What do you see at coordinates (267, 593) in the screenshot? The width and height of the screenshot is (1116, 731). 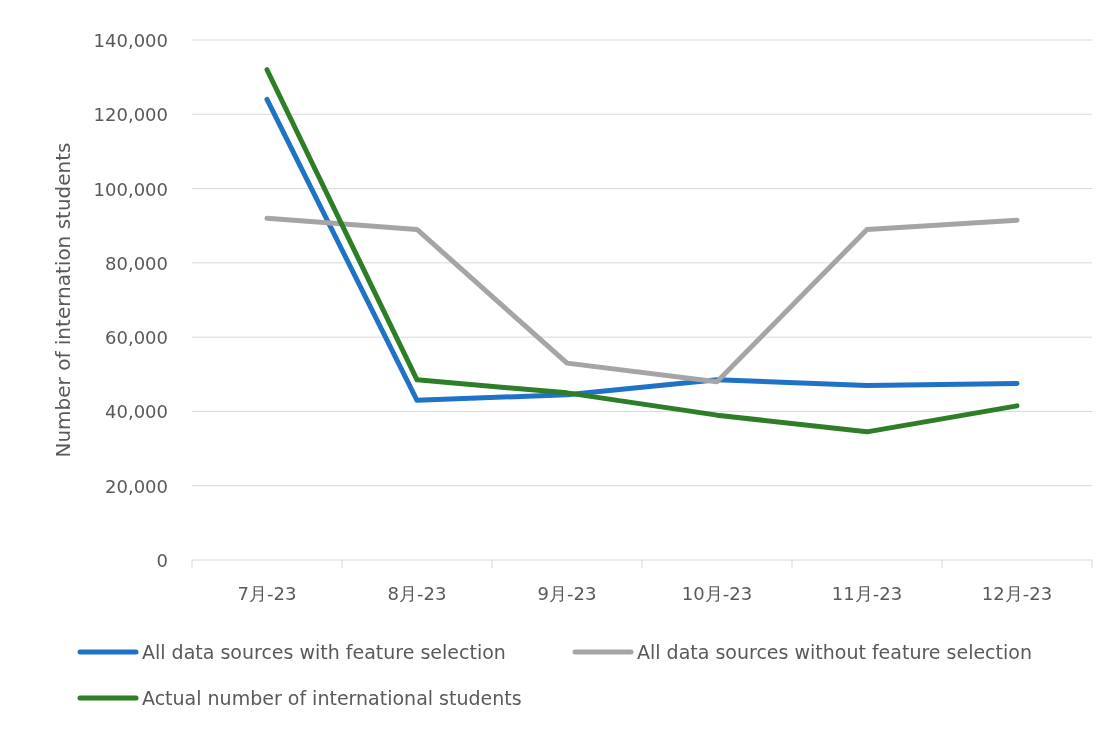 I see `x-tick-label: 7月-23` at bounding box center [267, 593].